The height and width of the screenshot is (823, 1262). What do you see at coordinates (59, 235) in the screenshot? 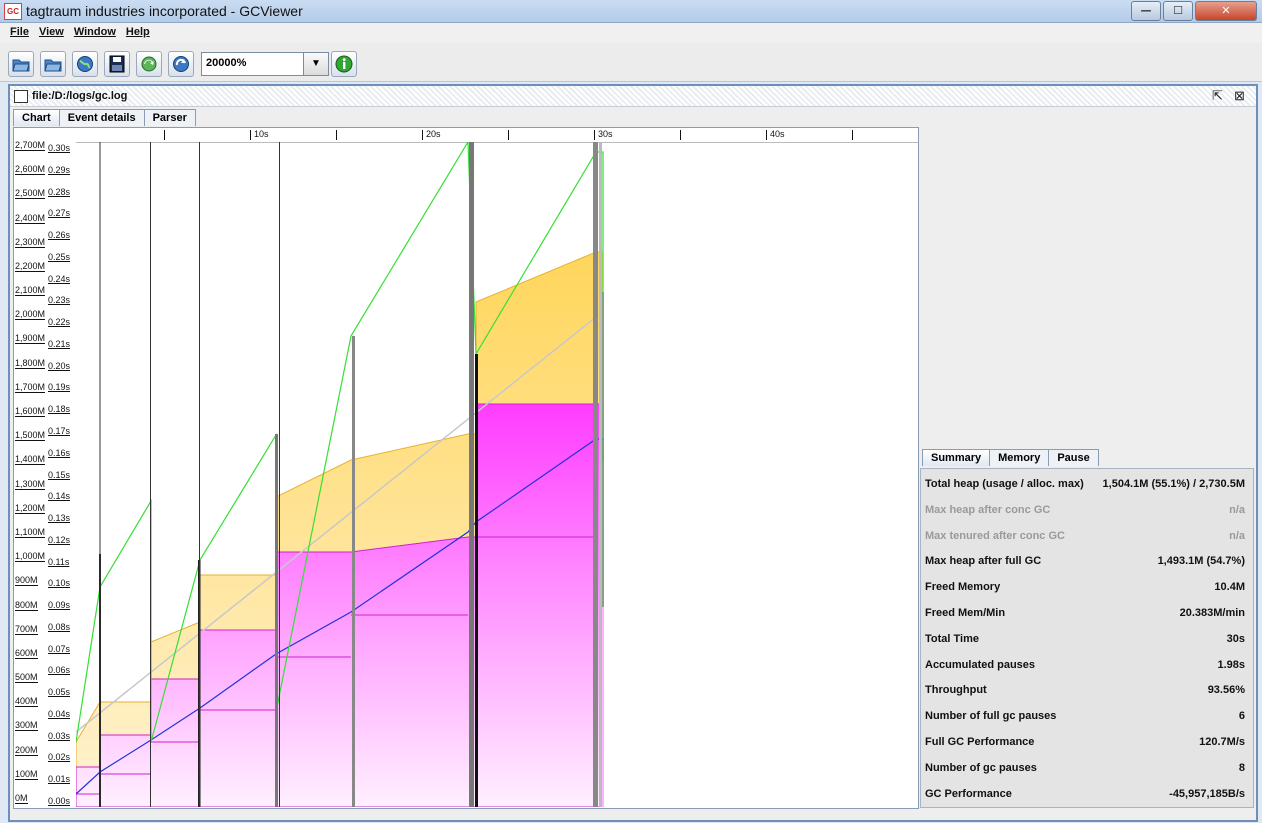
I see `pause-axis-label: 0.26s` at bounding box center [59, 235].